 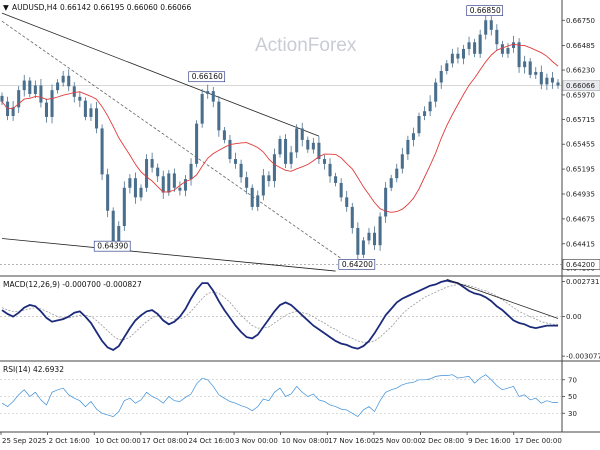 What do you see at coordinates (574, 317) in the screenshot?
I see `macd-tick-label: 0.00` at bounding box center [574, 317].